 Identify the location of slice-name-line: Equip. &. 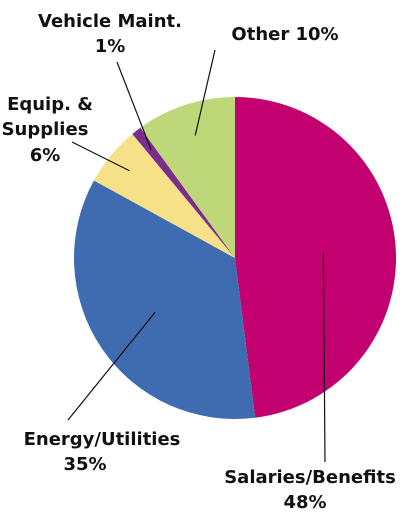
(50, 104).